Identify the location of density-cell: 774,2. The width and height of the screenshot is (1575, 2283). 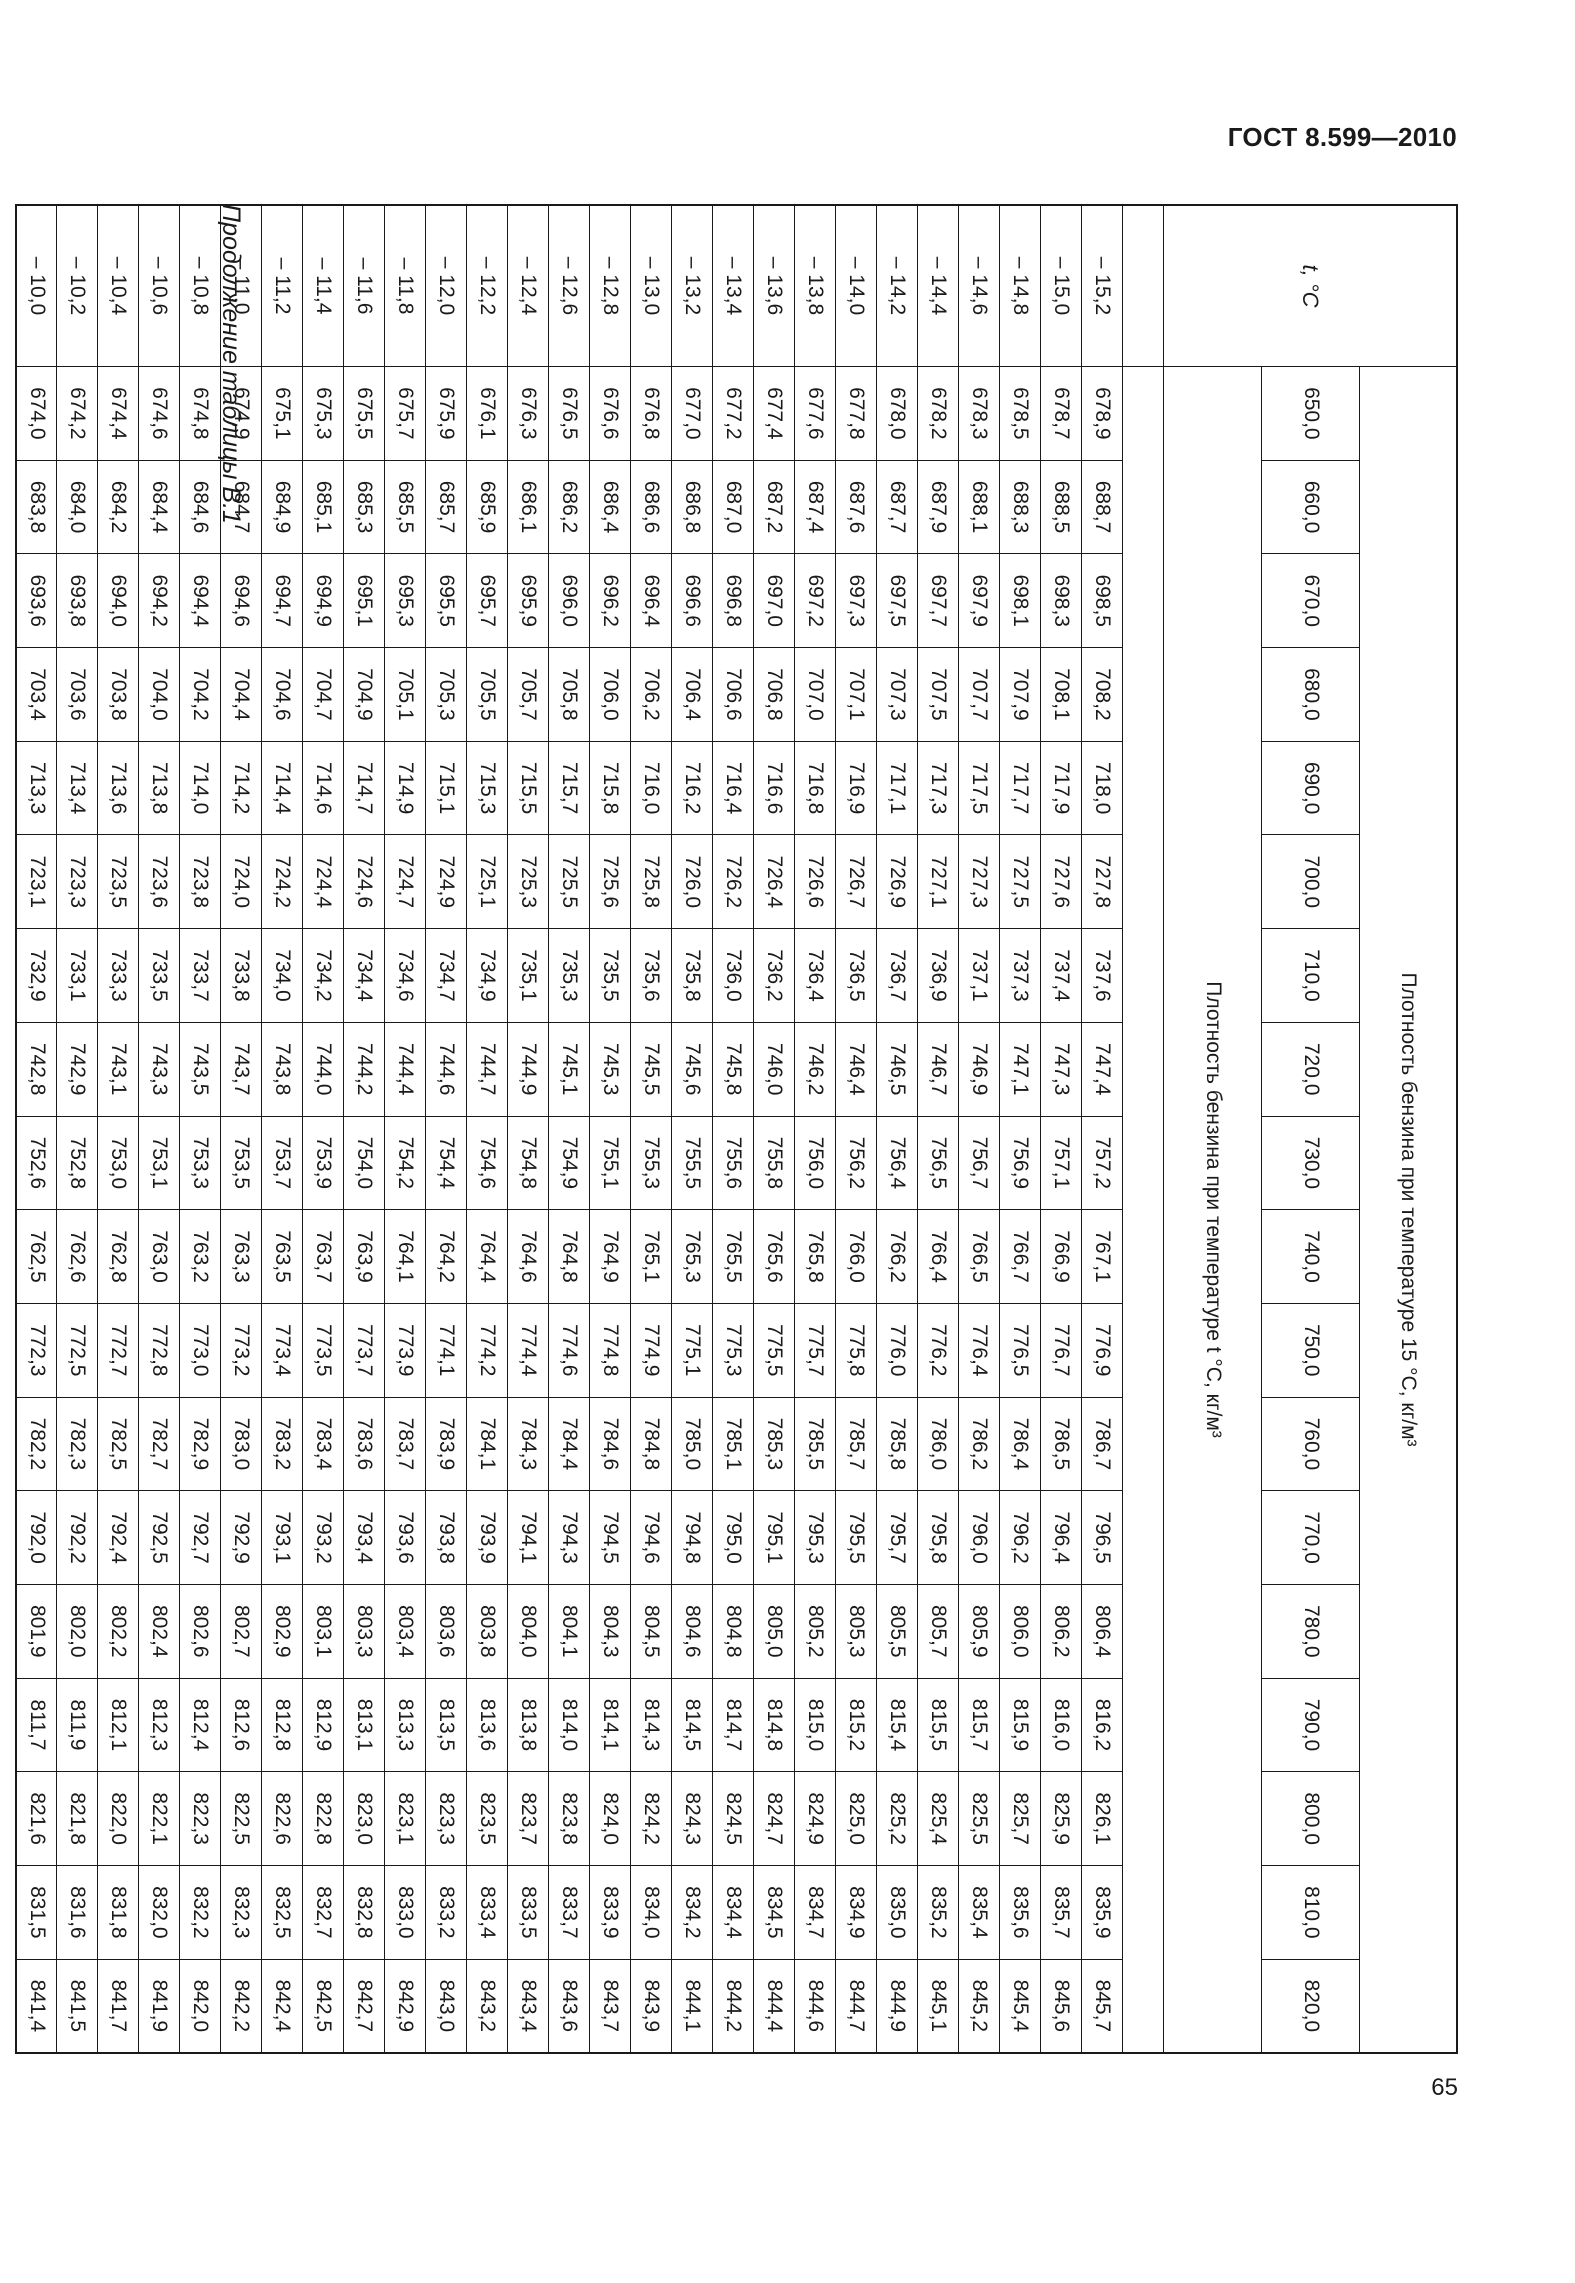
(487, 1350).